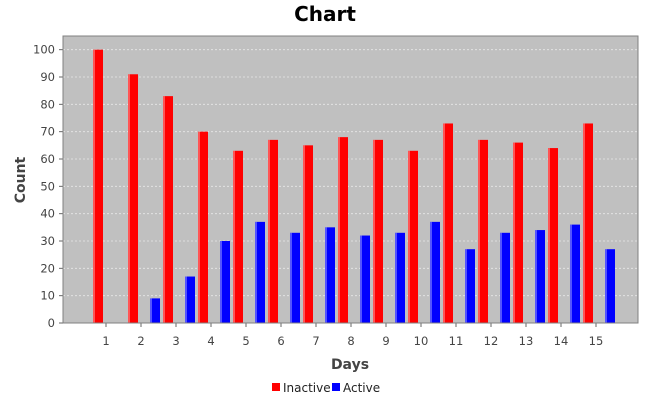 The height and width of the screenshot is (400, 650). What do you see at coordinates (561, 341) in the screenshot?
I see `x-tick-label: 14` at bounding box center [561, 341].